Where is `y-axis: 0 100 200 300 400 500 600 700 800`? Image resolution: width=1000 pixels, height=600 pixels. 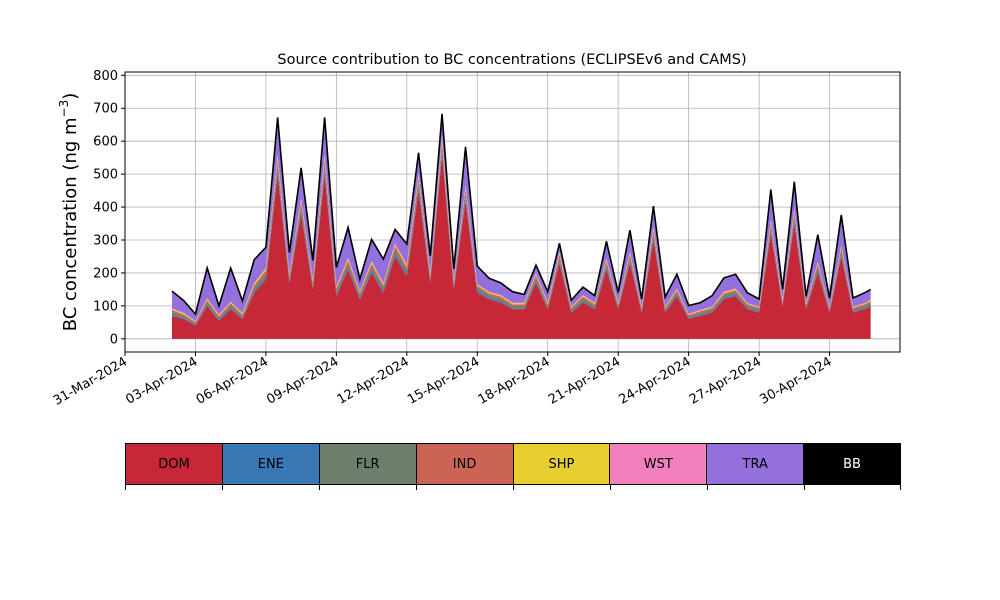
y-axis: 0 100 200 300 400 500 600 700 800 is located at coordinates (109, 208).